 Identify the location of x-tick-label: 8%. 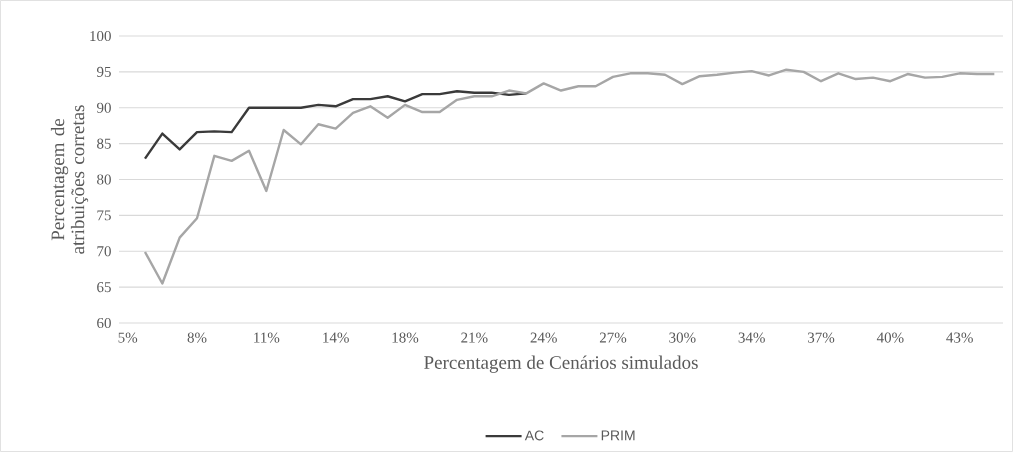
(197, 337).